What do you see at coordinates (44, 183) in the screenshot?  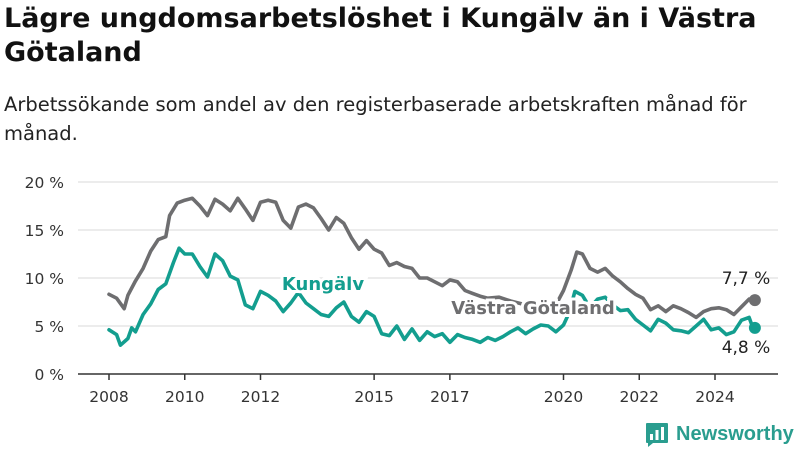 I see `y-tick-label: 20 %` at bounding box center [44, 183].